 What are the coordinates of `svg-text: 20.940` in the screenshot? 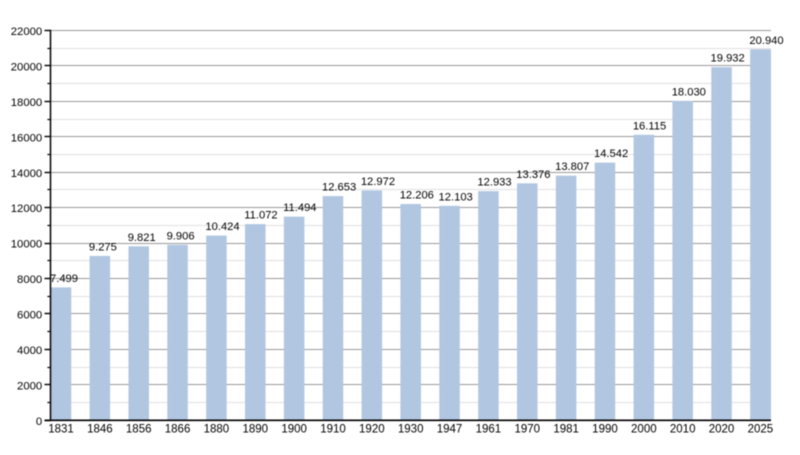 It's located at (766, 41).